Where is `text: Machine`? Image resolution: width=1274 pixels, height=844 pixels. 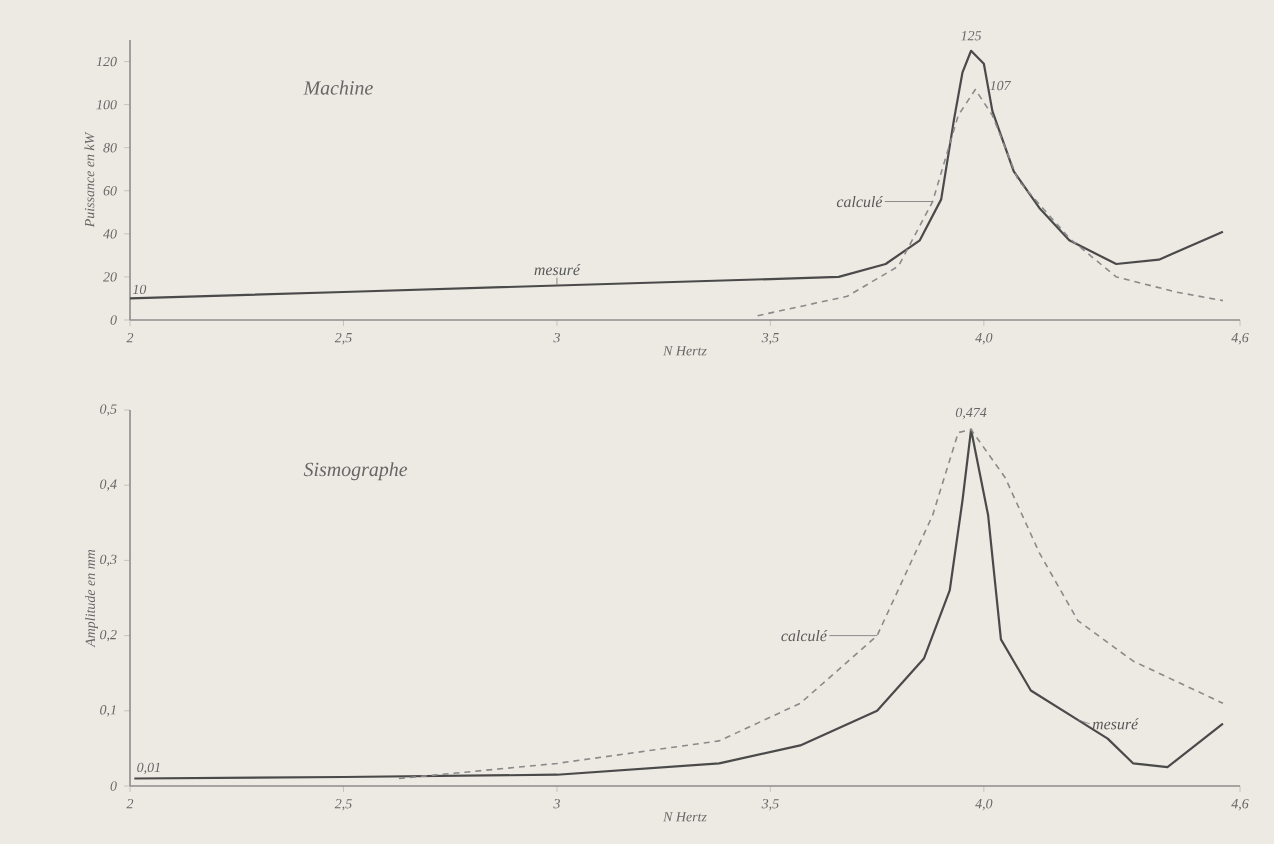 text: Machine is located at coordinates (338, 87).